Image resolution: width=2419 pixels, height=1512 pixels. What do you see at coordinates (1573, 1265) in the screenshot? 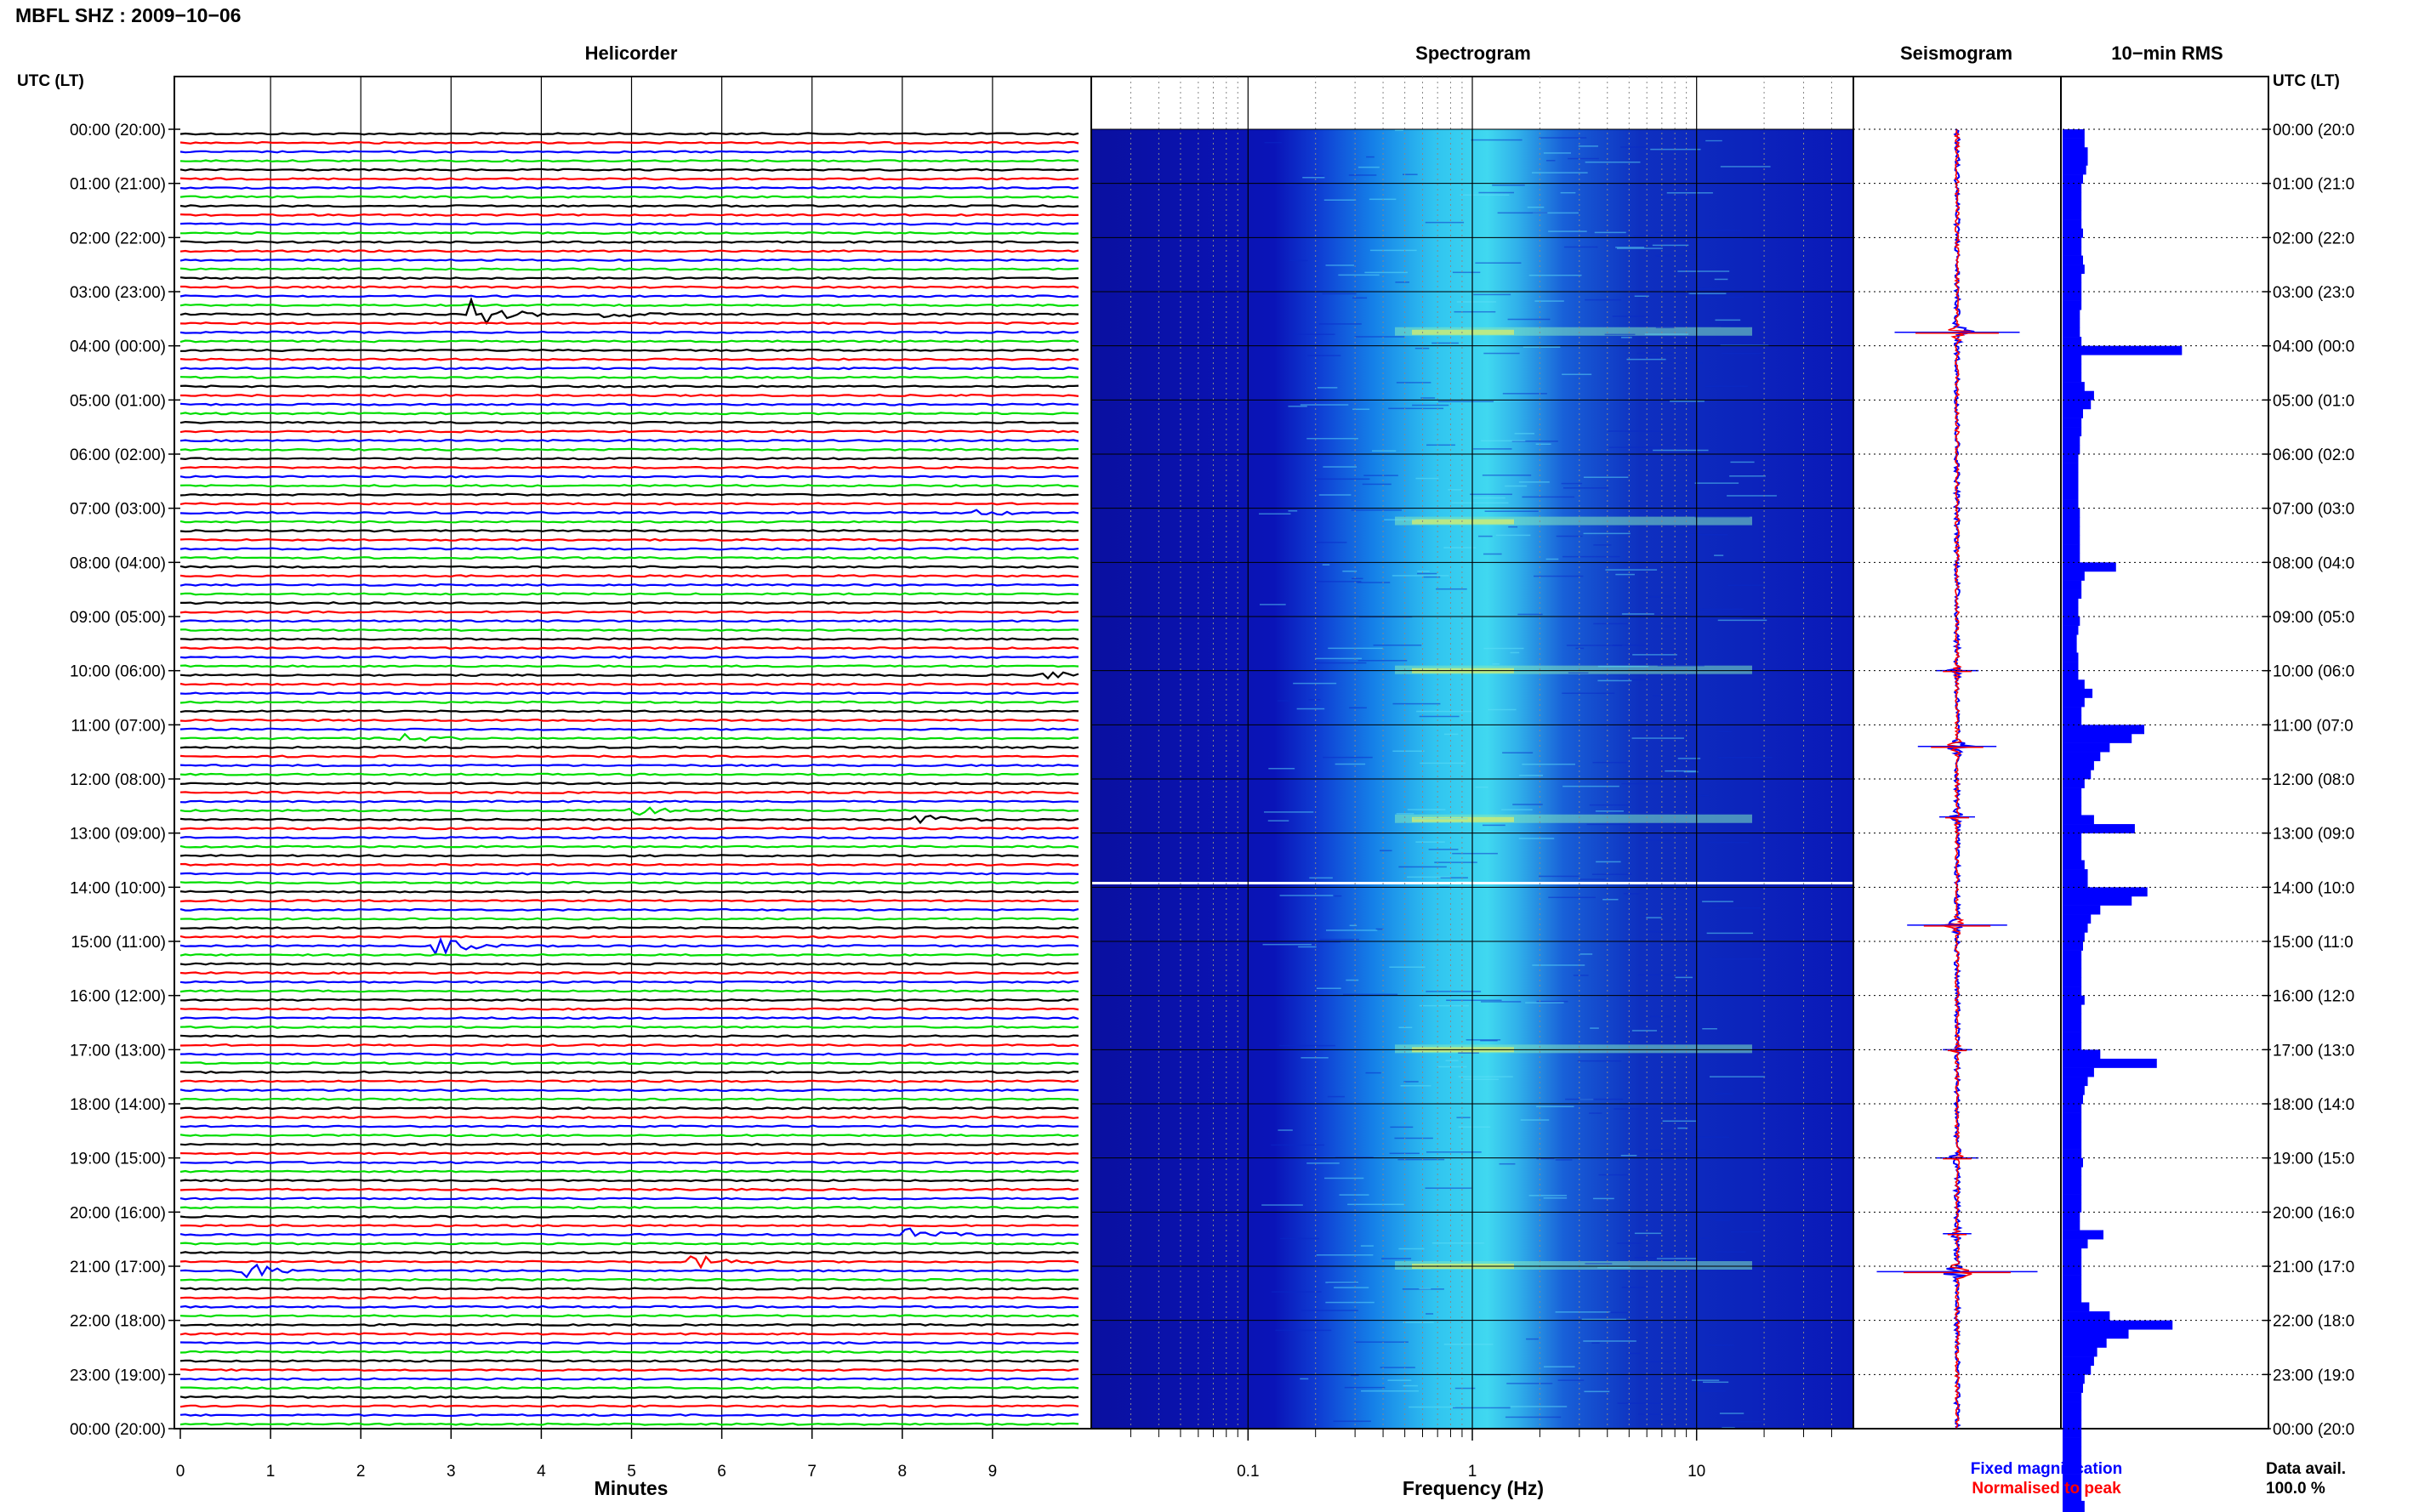
I see `spectrogram-event-band` at bounding box center [1573, 1265].